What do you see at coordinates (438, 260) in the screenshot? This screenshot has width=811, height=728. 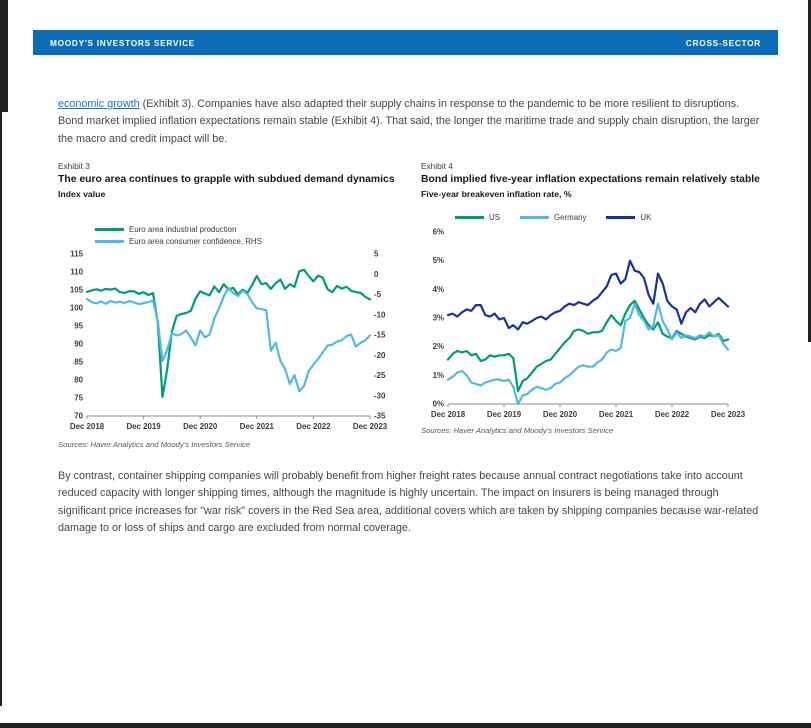 I see `svg-text: 5%` at bounding box center [438, 260].